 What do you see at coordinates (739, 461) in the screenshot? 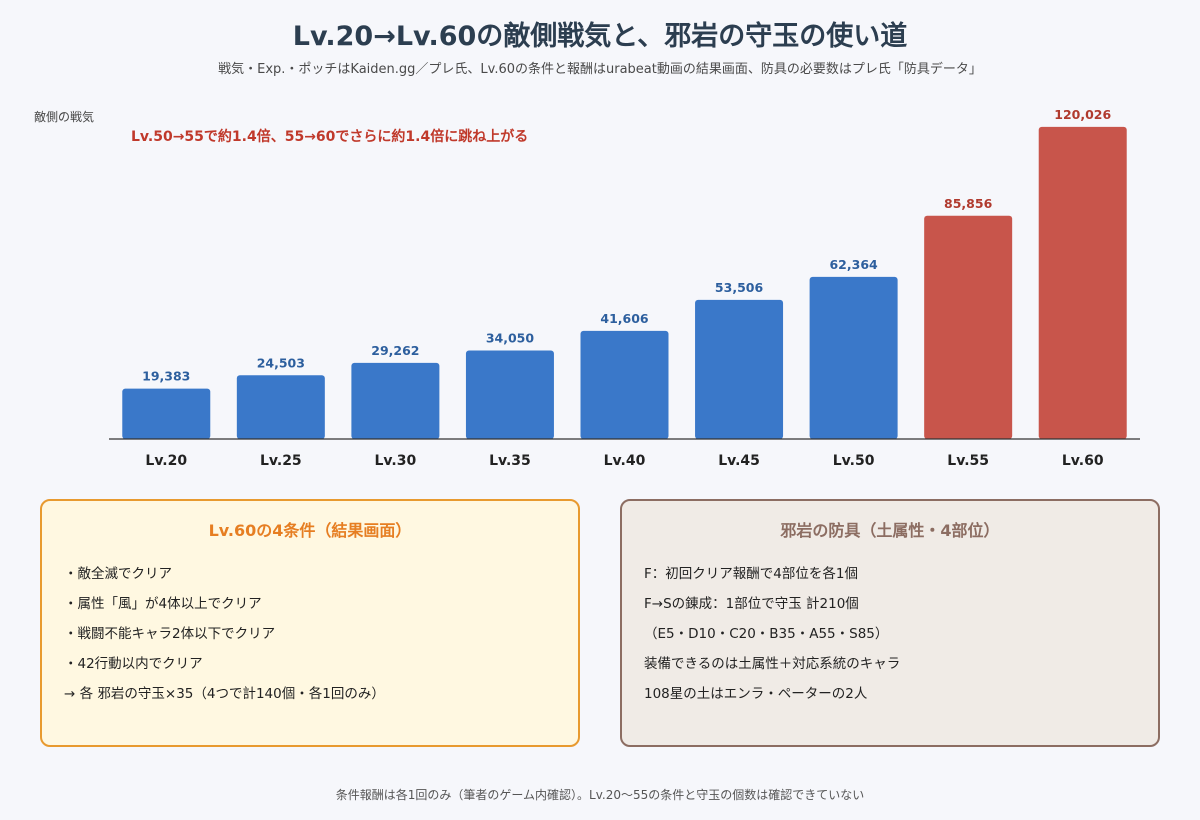
I see `x-tick-label: Lv.45` at bounding box center [739, 461].